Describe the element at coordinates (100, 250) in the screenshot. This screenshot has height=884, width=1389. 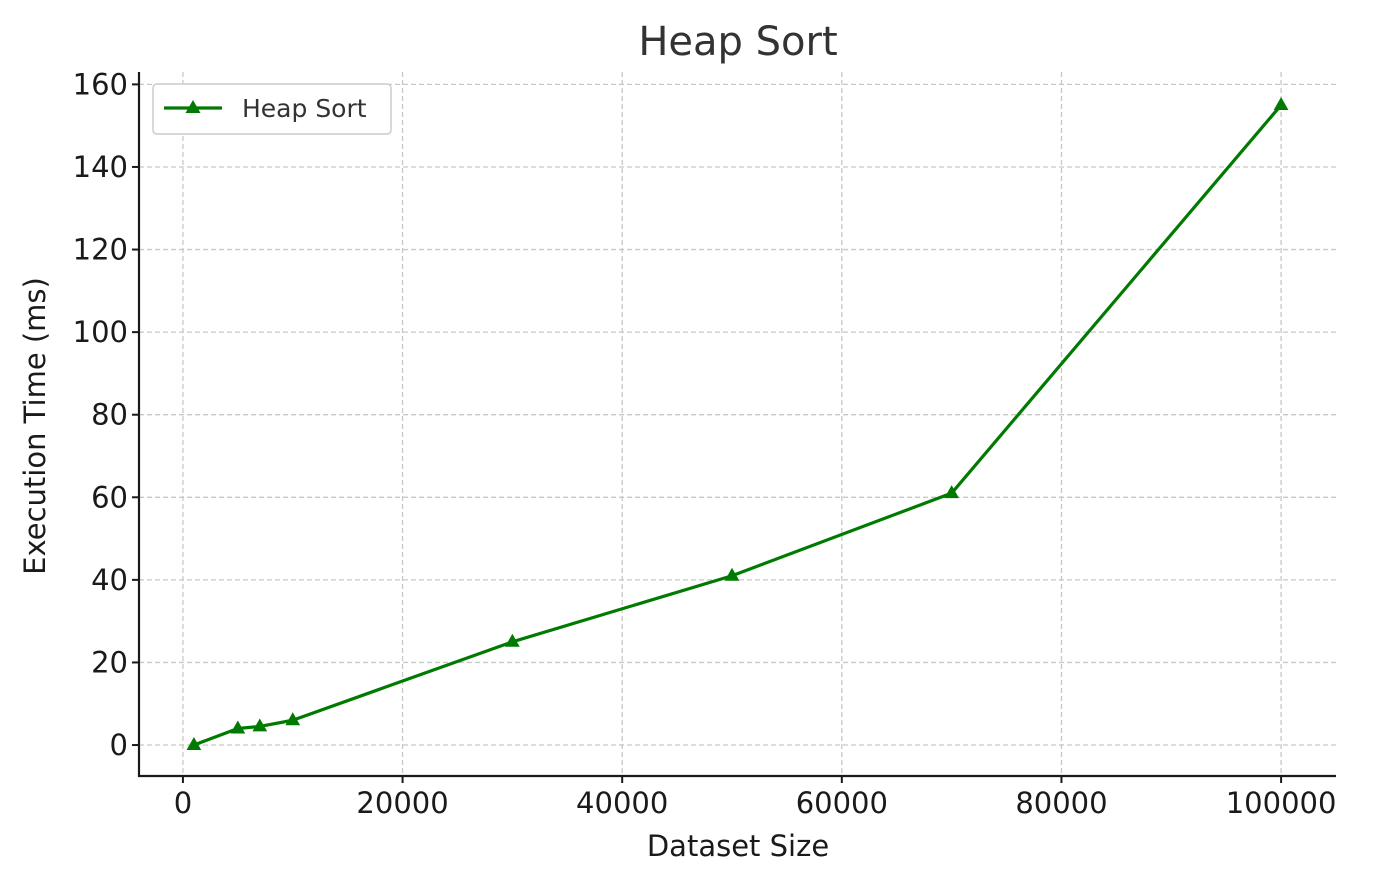
I see `y-tick-label-6: 120` at that location.